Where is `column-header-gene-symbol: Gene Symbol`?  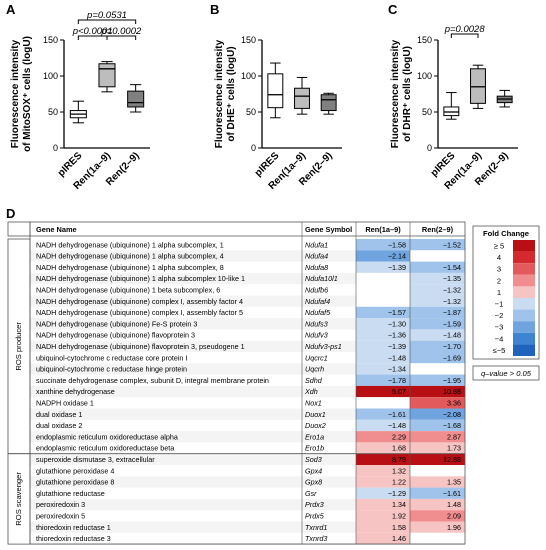
column-header-gene-symbol: Gene Symbol is located at coordinates (328, 229).